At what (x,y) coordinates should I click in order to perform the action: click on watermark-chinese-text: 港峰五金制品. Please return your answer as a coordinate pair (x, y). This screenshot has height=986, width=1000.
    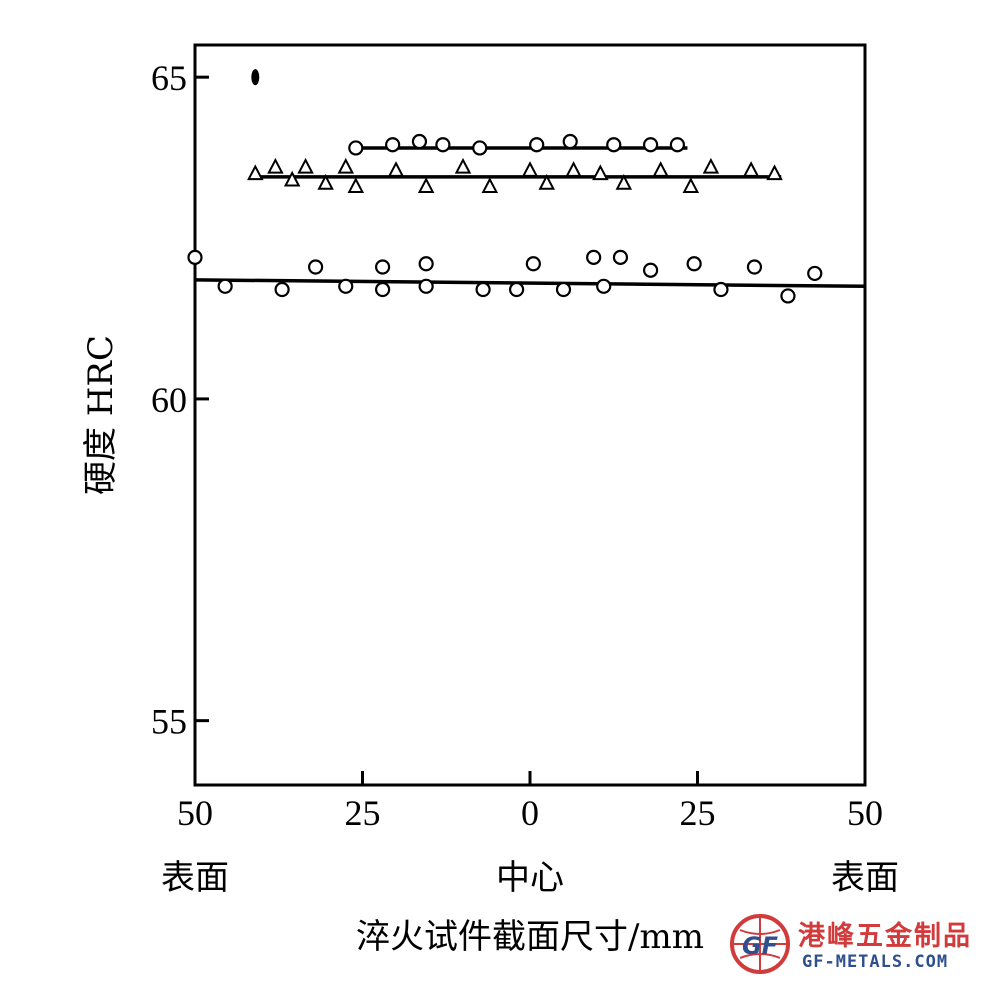
    Looking at the image, I should click on (885, 936).